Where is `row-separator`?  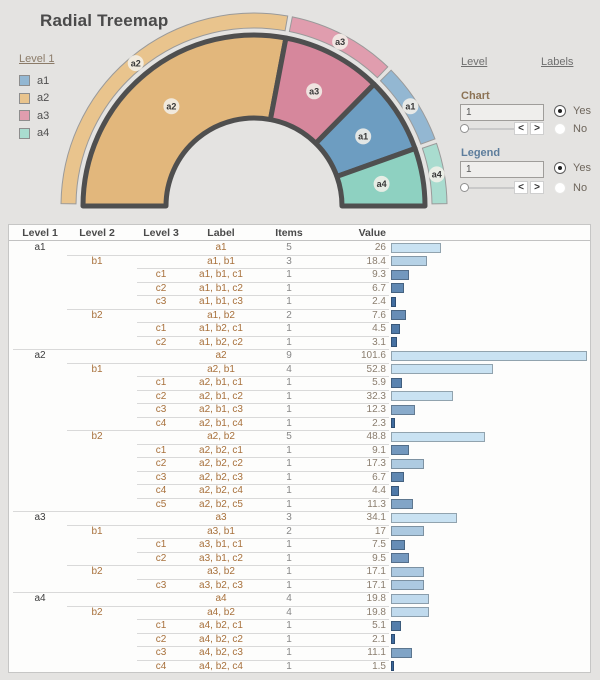 row-separator is located at coordinates (263, 646).